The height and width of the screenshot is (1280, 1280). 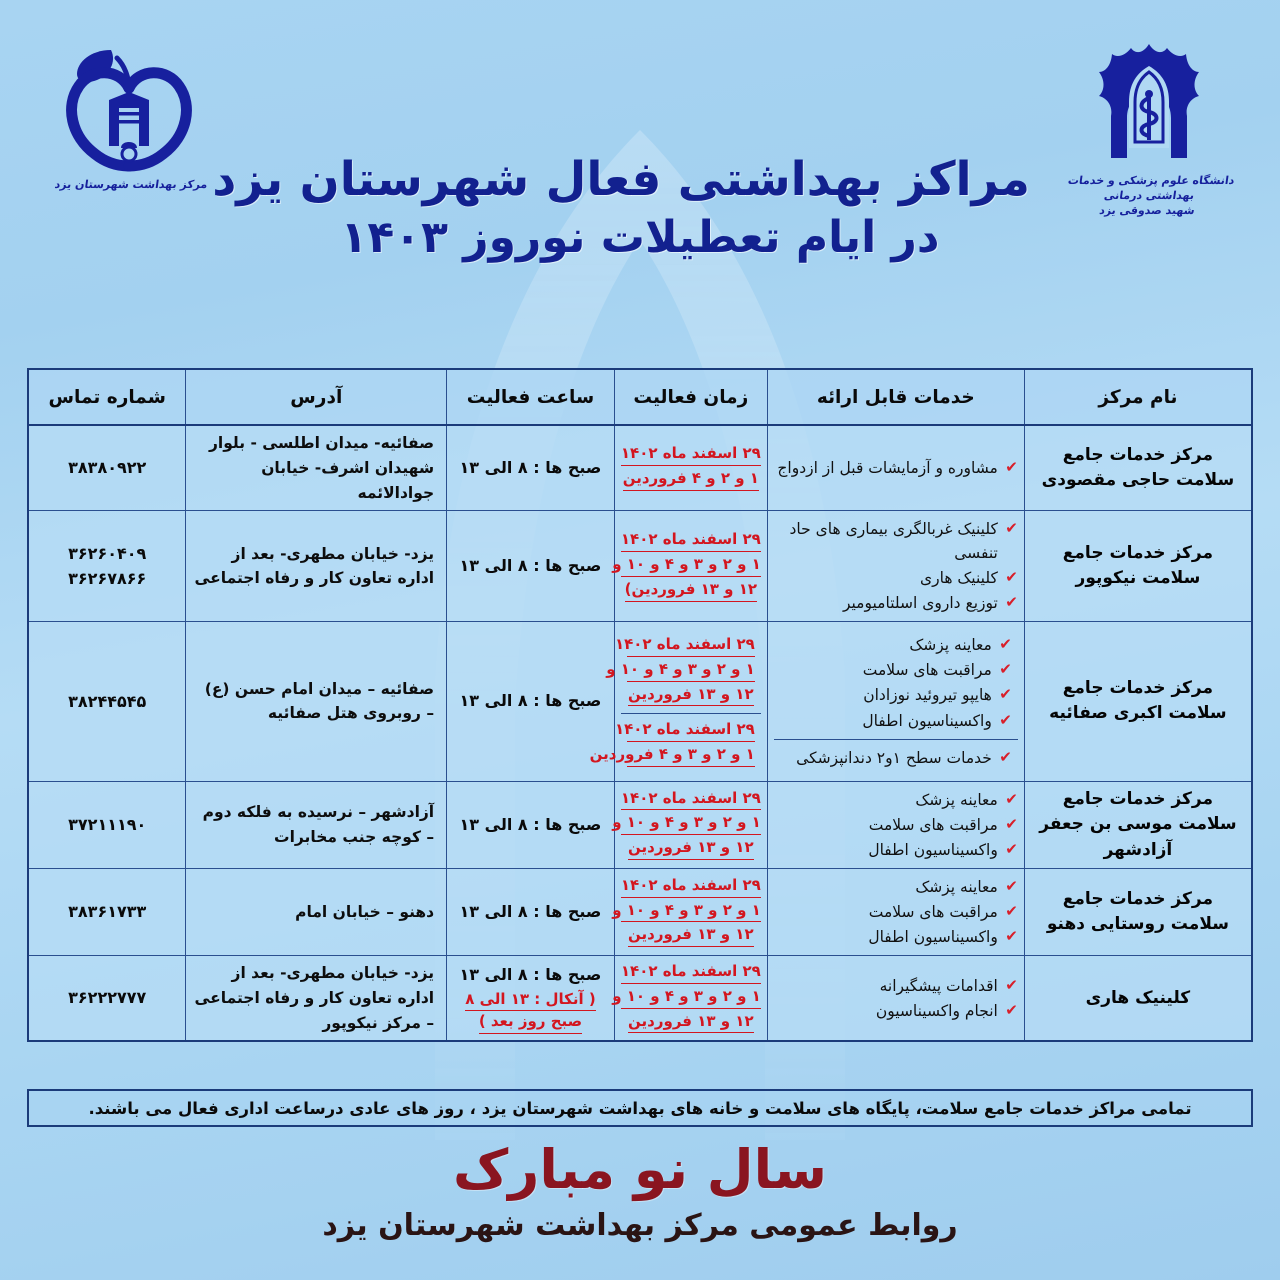 I want to click on service-item: ✔ انجام واکسیناسیون, so click(x=896, y=1011).